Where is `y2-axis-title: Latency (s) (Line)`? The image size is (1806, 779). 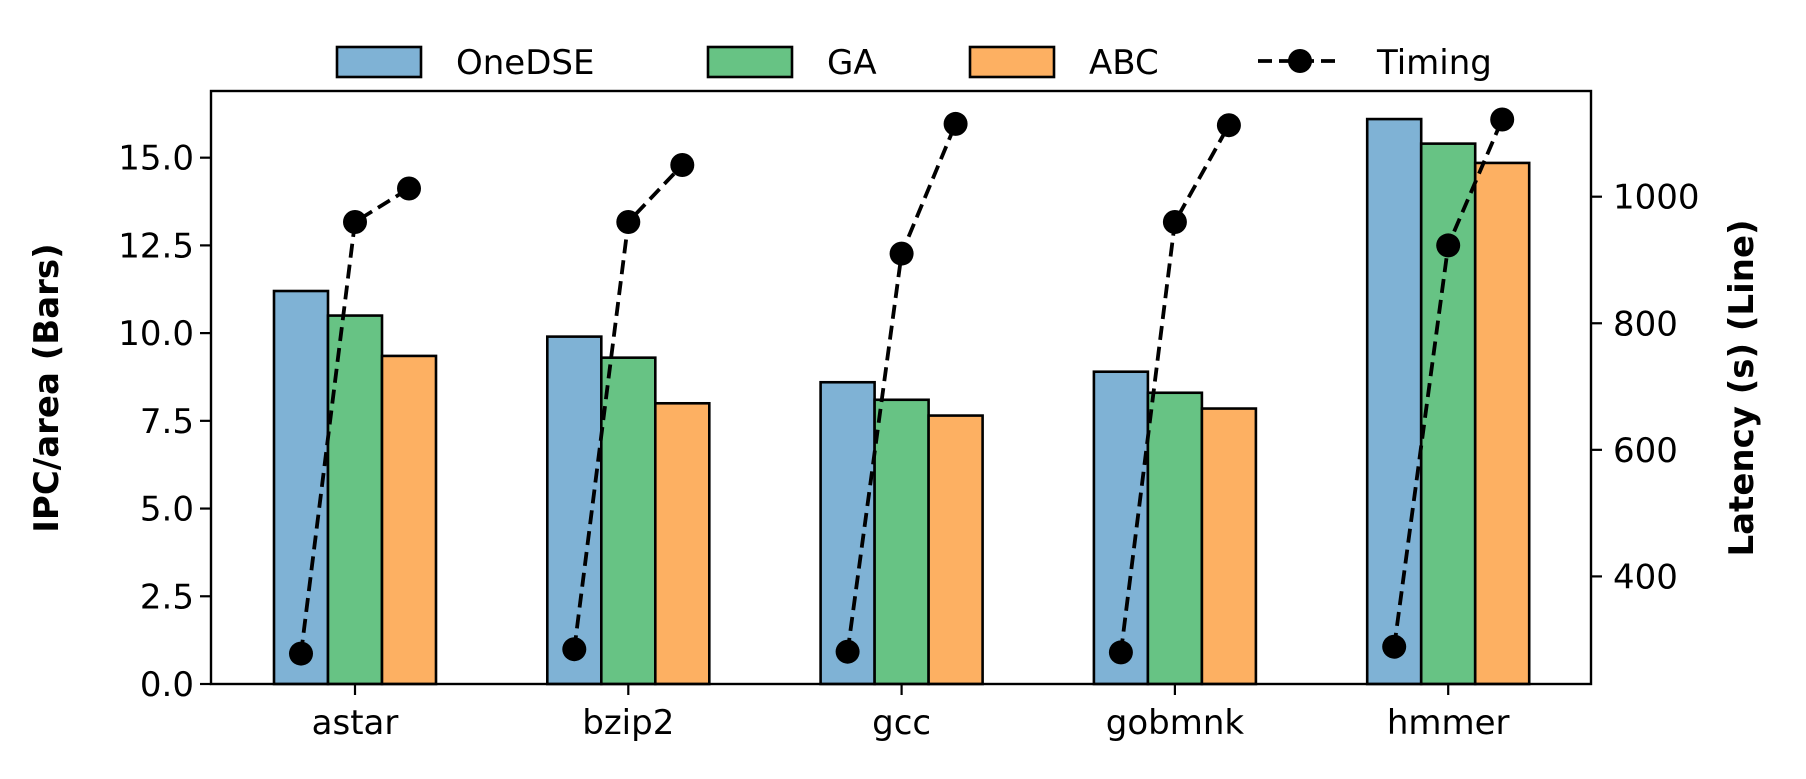 y2-axis-title: Latency (s) (Line) is located at coordinates (1742, 387).